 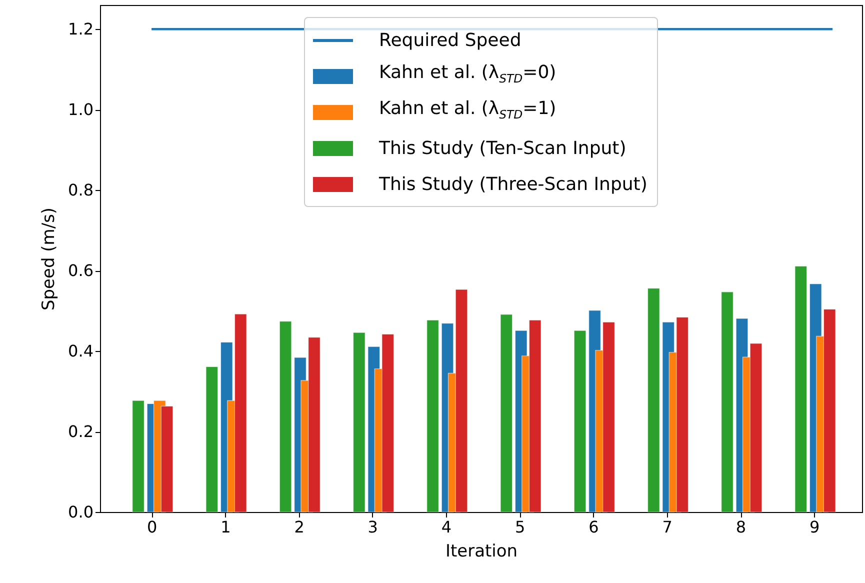 What do you see at coordinates (667, 527) in the screenshot?
I see `x-tick-label: 7` at bounding box center [667, 527].